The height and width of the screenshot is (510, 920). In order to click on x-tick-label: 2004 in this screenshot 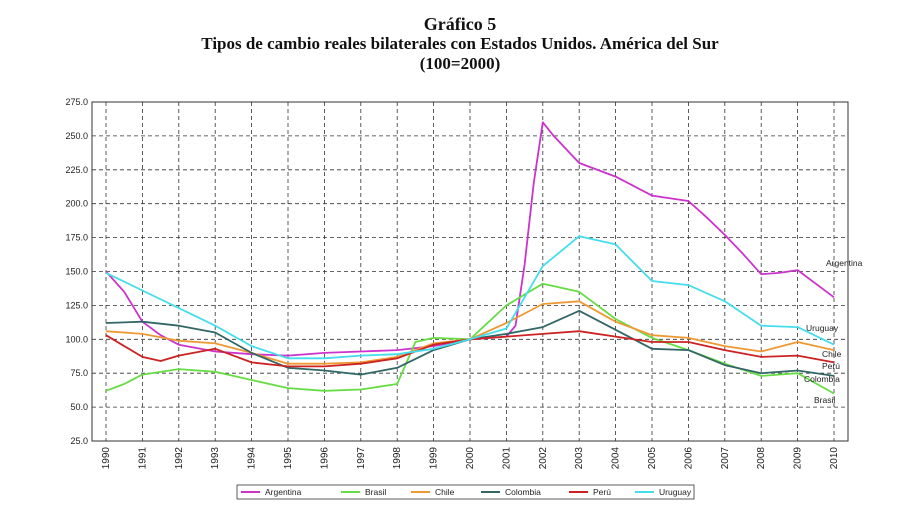, I will do `click(616, 458)`.